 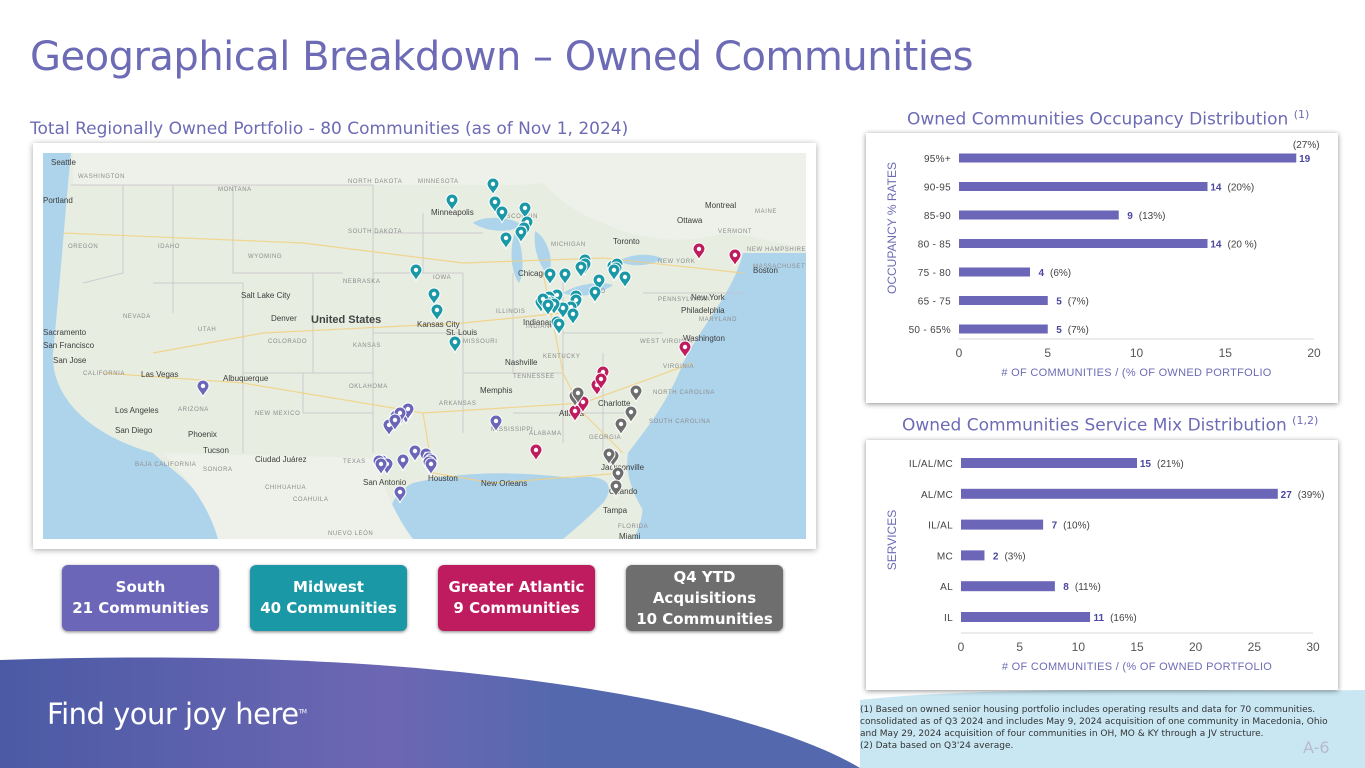 I want to click on map-state-label: NEW YORK, so click(x=676, y=262).